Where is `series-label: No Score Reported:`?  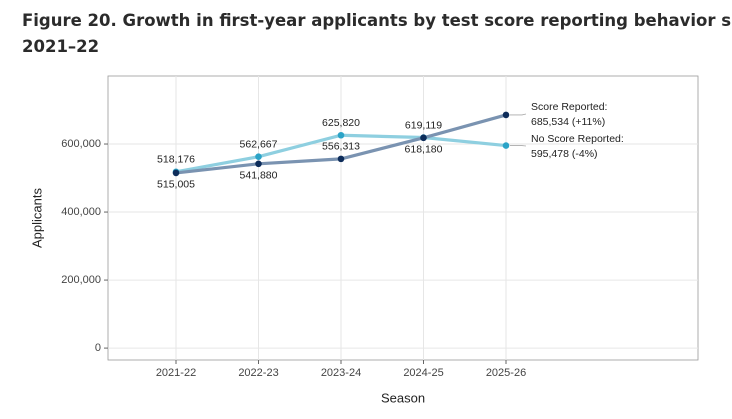 series-label: No Score Reported: is located at coordinates (577, 139).